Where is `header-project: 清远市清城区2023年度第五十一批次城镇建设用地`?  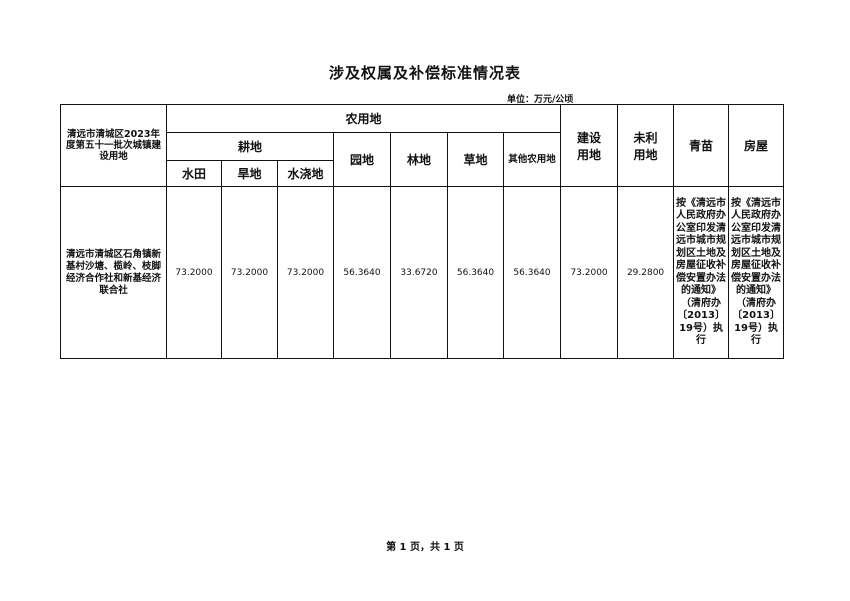
header-project: 清远市清城区2023年度第五十一批次城镇建设用地 is located at coordinates (113, 145).